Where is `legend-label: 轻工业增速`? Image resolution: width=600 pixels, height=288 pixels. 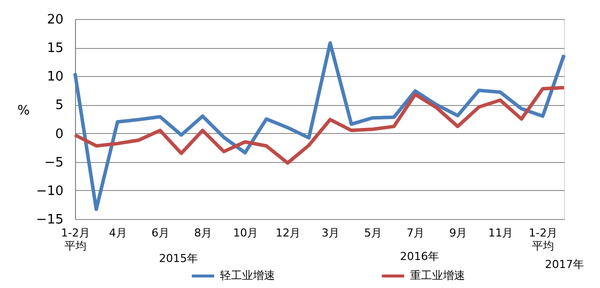 legend-label: 轻工业增速 is located at coordinates (247, 275).